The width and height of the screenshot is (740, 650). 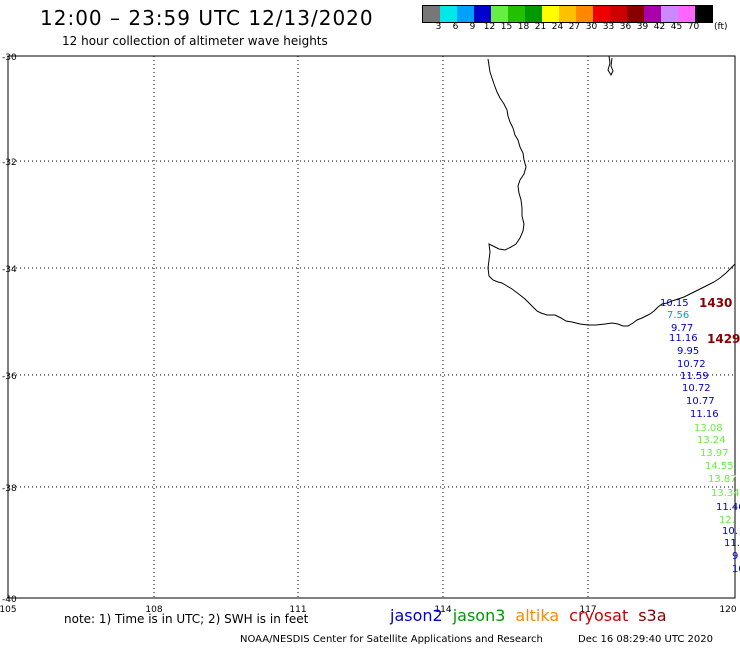 What do you see at coordinates (523, 27) in the screenshot?
I see `color-scale-label: 18` at bounding box center [523, 27].